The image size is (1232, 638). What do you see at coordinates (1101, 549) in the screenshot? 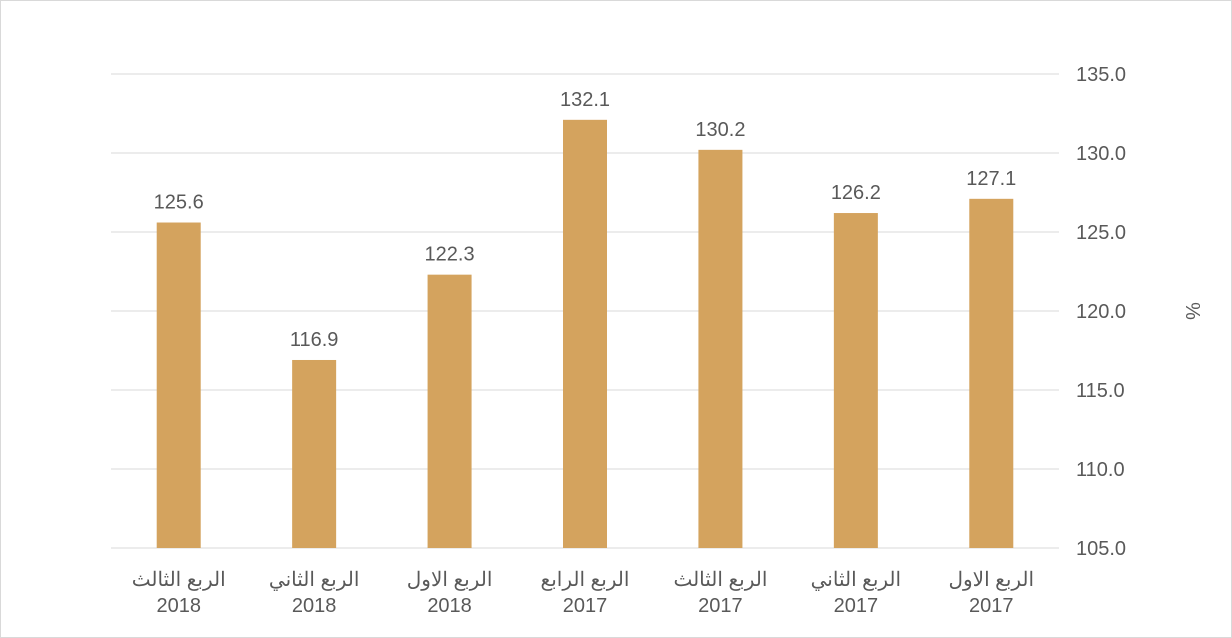
I see `y-tick-label: 105.0` at bounding box center [1101, 549].